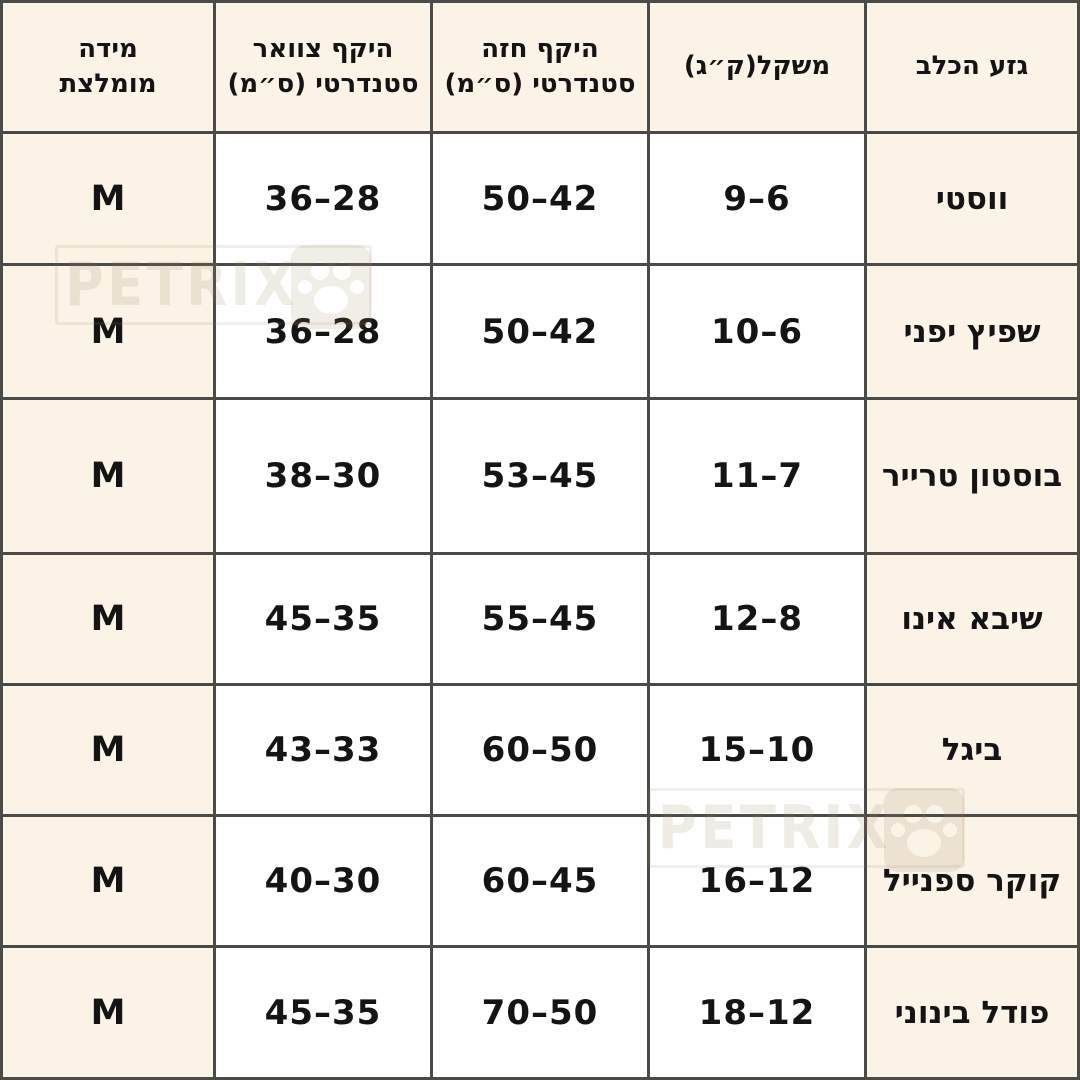 The height and width of the screenshot is (1080, 1080). I want to click on weight-cell: 11–7, so click(755, 477).